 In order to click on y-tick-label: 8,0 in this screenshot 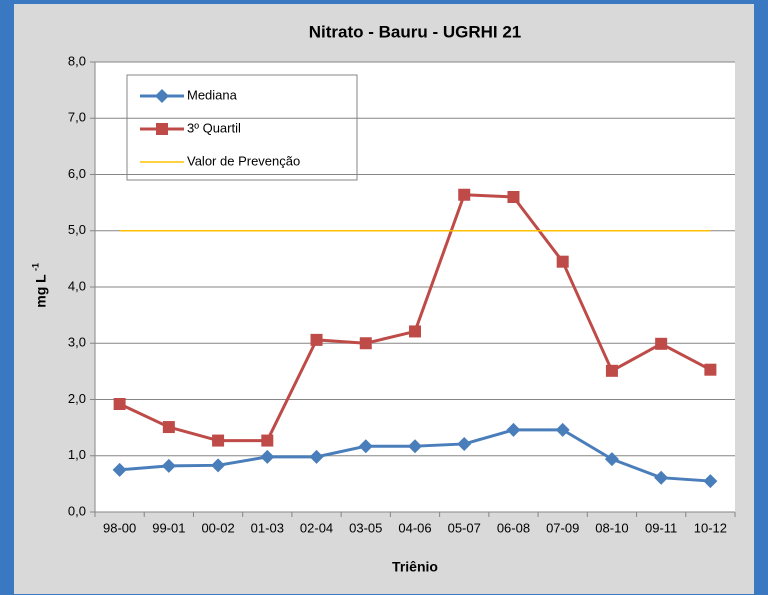, I will do `click(77, 60)`.